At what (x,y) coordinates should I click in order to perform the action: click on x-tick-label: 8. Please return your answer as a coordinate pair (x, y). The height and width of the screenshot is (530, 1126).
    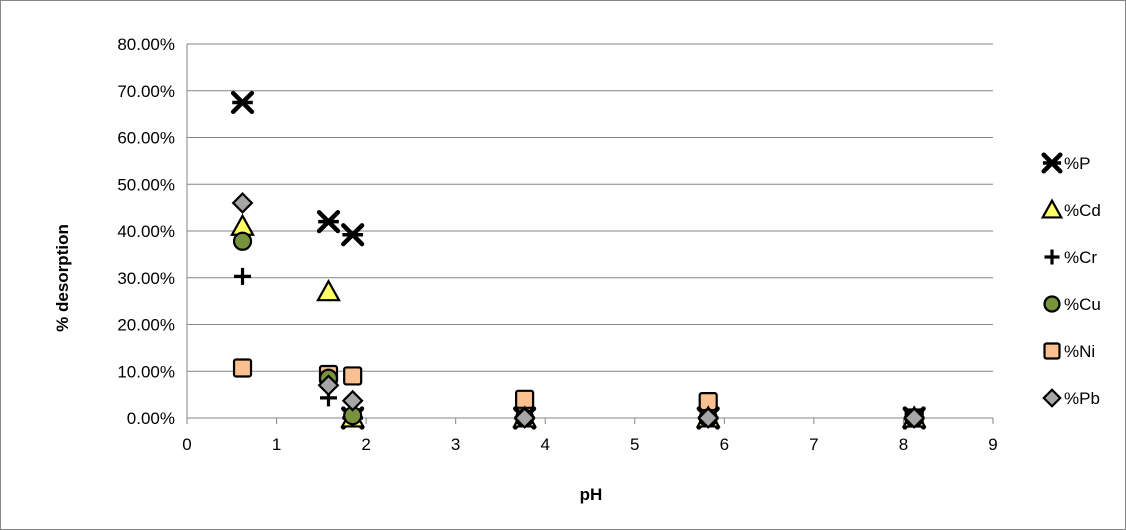
    Looking at the image, I should click on (903, 444).